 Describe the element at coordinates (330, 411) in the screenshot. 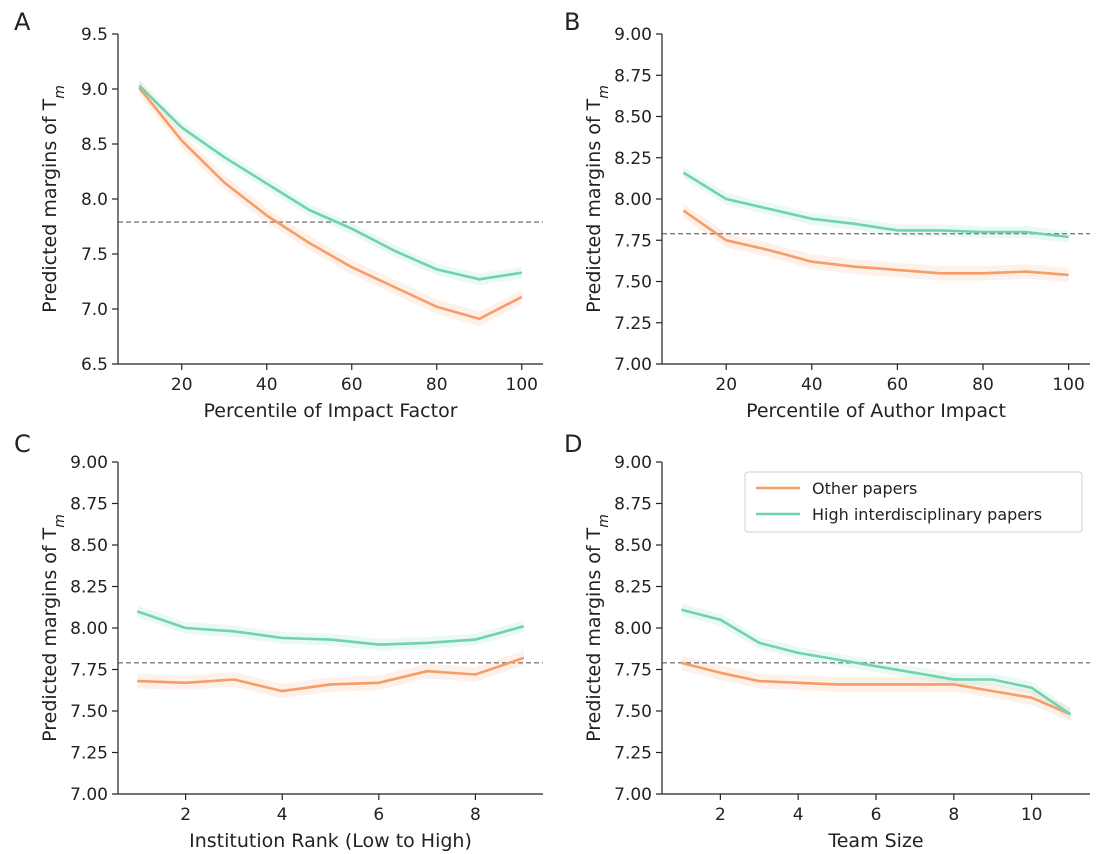

I see `x-axis-label: Percentile of Impact Factor` at that location.